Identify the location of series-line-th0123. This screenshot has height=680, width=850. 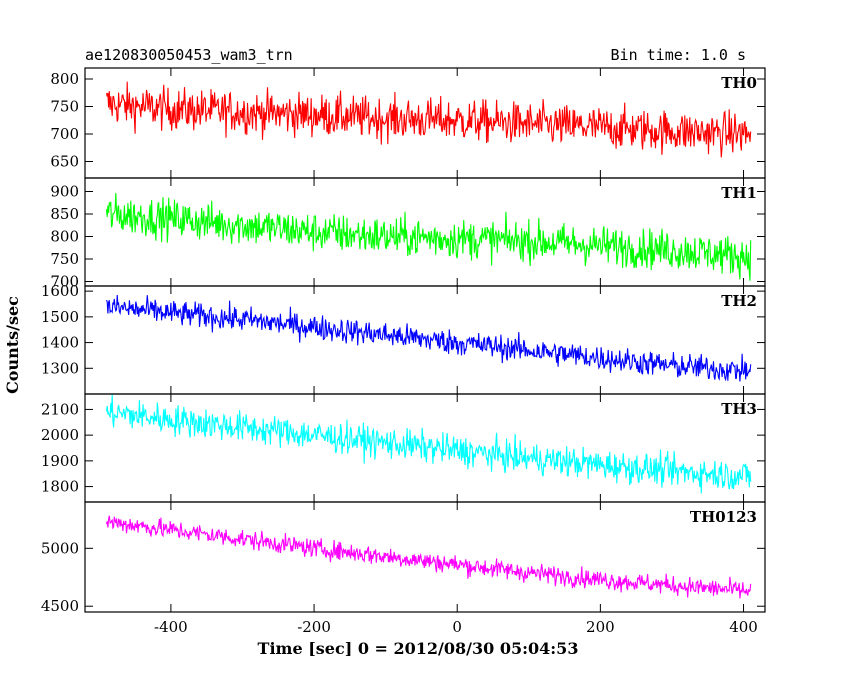
(428, 557).